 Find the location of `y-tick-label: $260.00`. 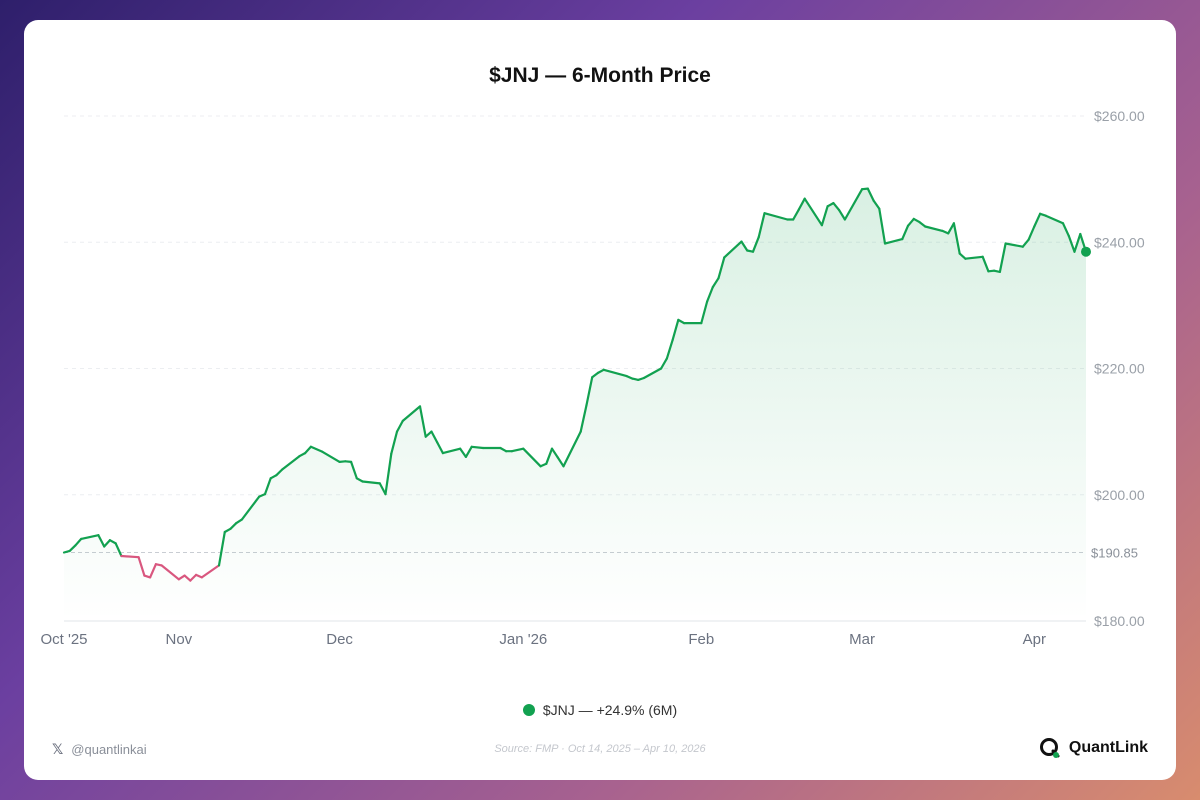

y-tick-label: $260.00 is located at coordinates (1119, 116).